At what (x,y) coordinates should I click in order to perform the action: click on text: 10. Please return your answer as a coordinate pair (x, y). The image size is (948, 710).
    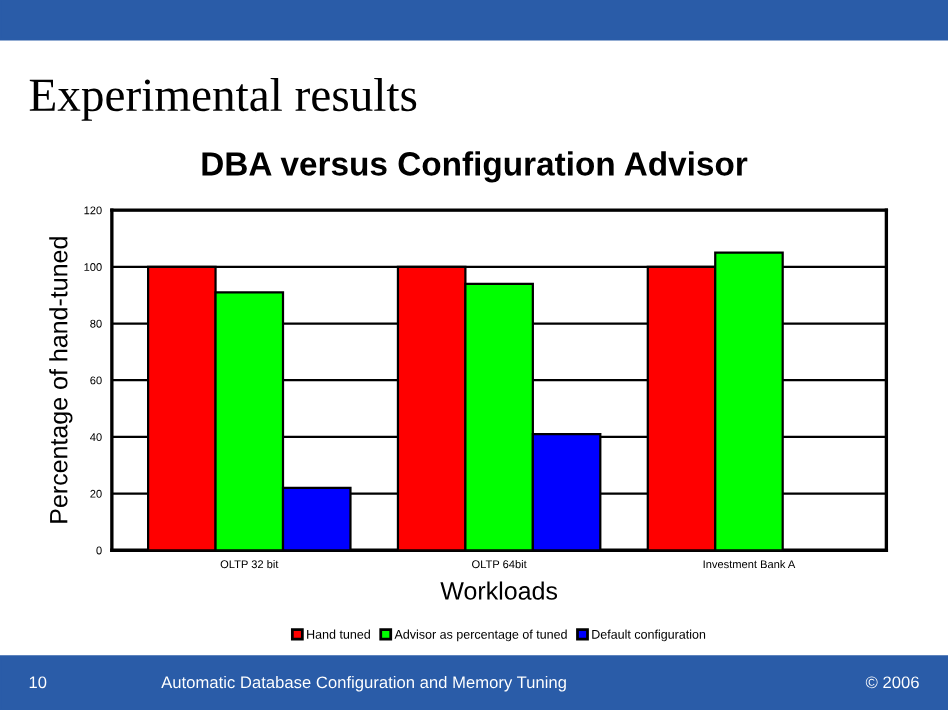
    Looking at the image, I should click on (38, 682).